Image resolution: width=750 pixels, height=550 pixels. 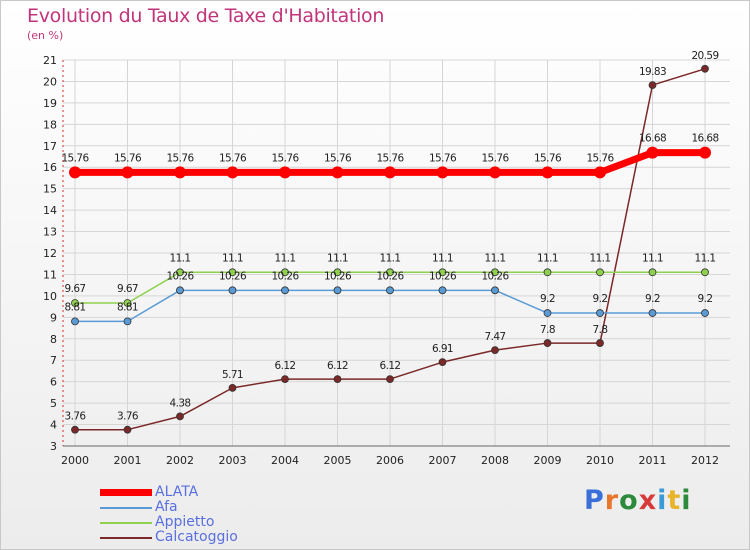 I want to click on y-tick-label: 21, so click(x=50, y=60).